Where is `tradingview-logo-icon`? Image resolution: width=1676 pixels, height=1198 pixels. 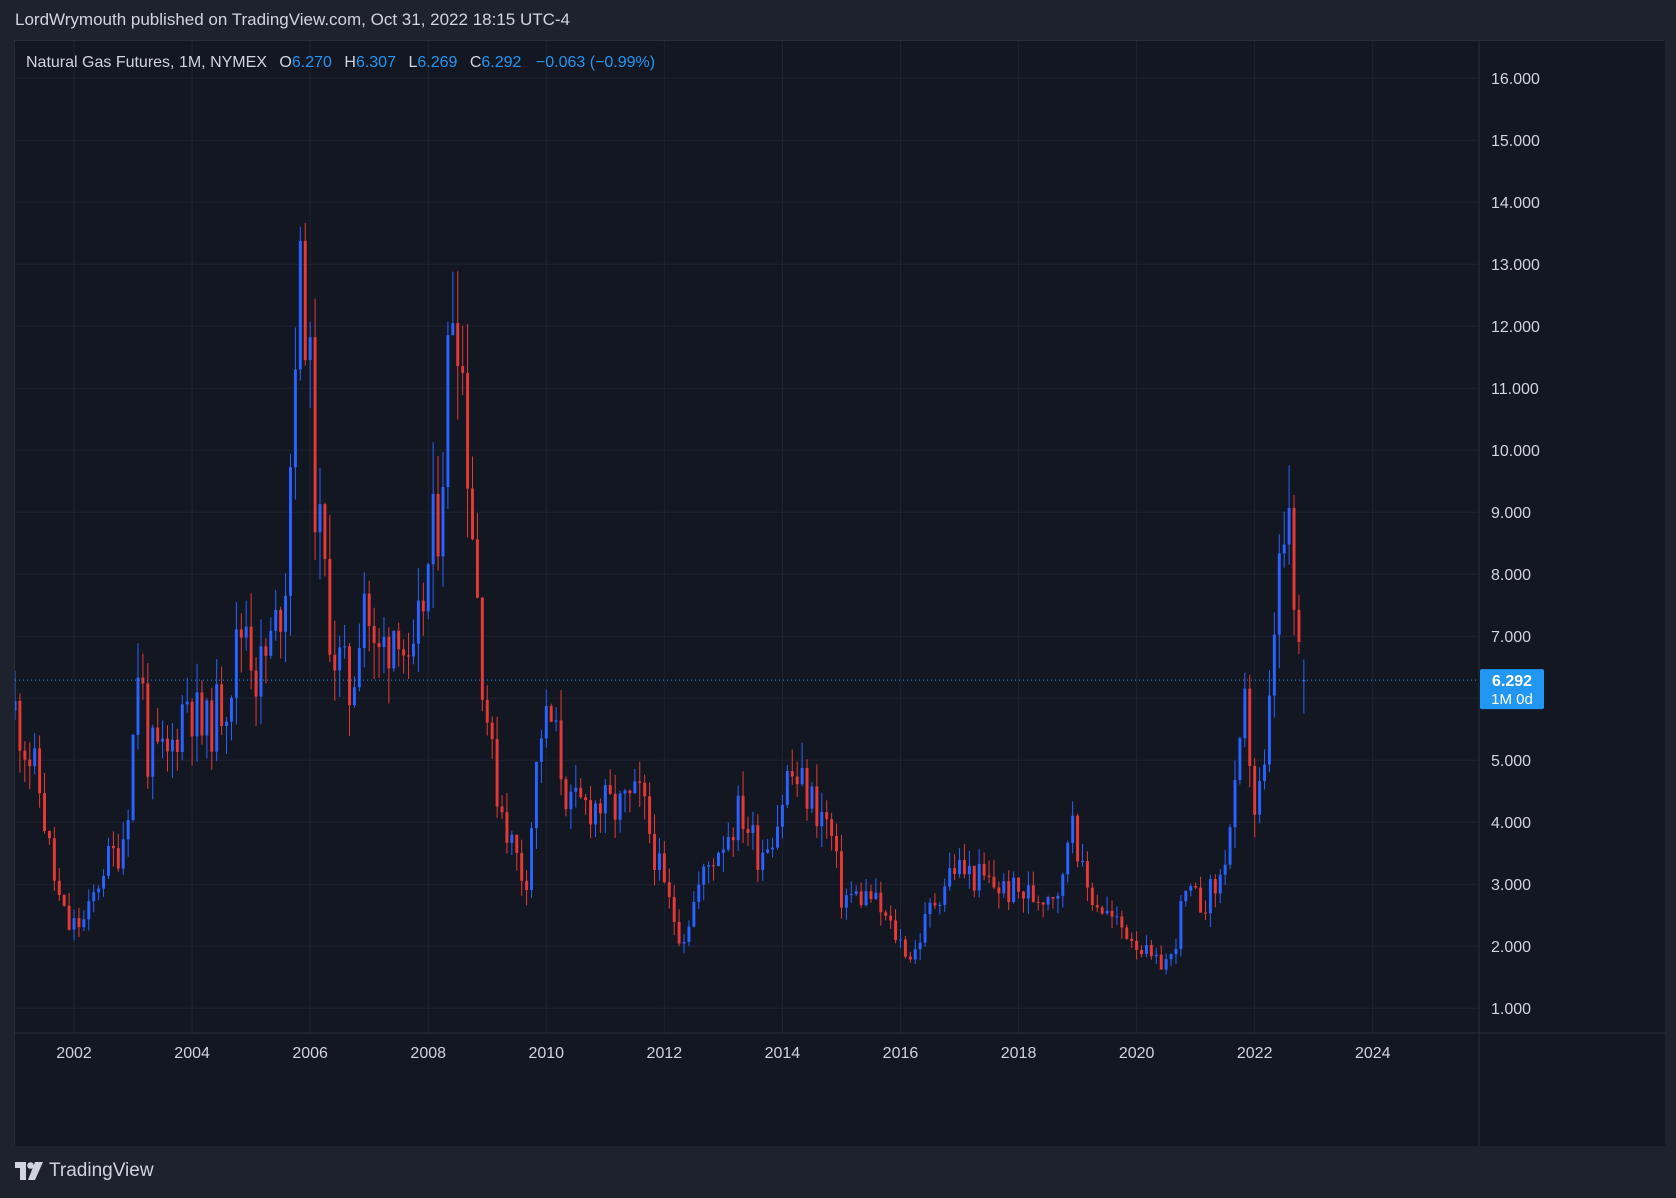
tradingview-logo-icon is located at coordinates (29, 1171).